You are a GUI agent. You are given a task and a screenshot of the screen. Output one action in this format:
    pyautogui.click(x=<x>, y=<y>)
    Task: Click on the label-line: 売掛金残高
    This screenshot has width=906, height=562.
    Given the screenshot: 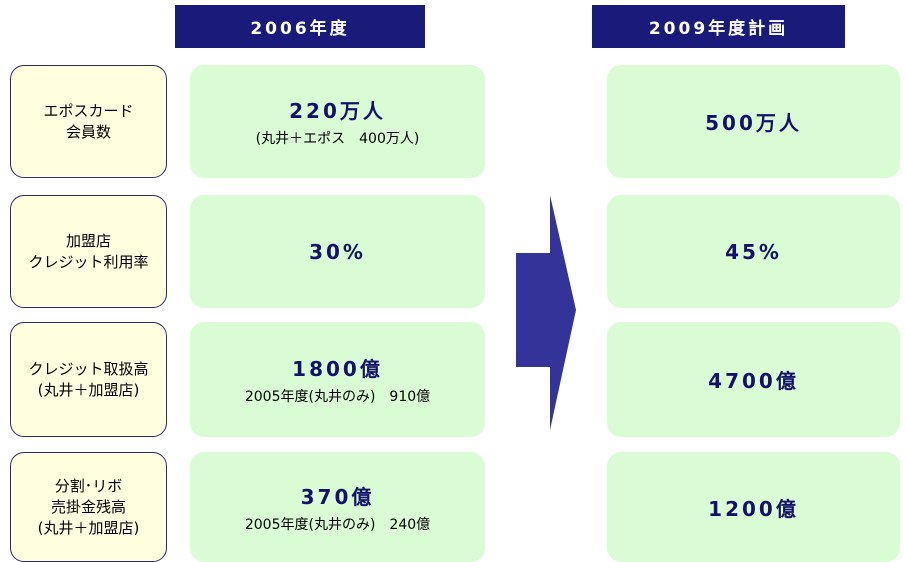 What is the action you would take?
    pyautogui.click(x=88, y=506)
    